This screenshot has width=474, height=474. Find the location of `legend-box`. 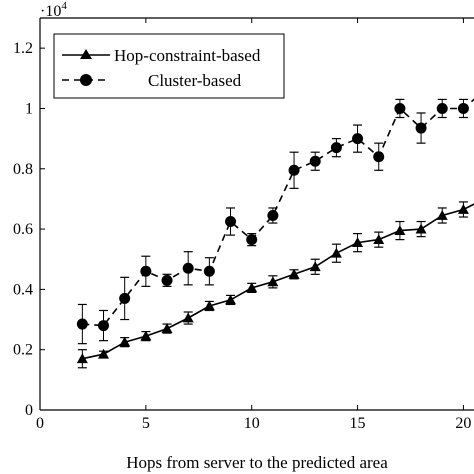

legend-box is located at coordinates (169, 66).